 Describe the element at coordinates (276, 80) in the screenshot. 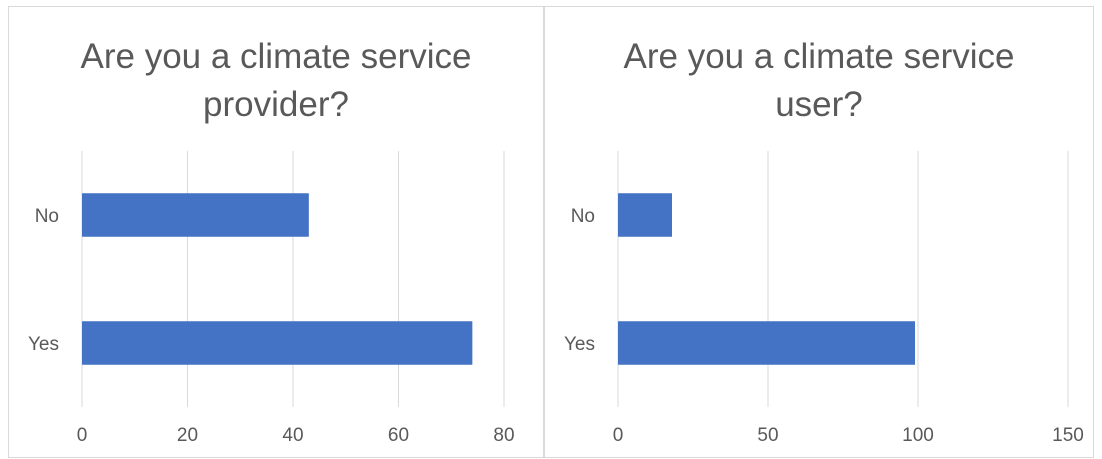

I see `chart-title: Are you a climate service provider?` at that location.